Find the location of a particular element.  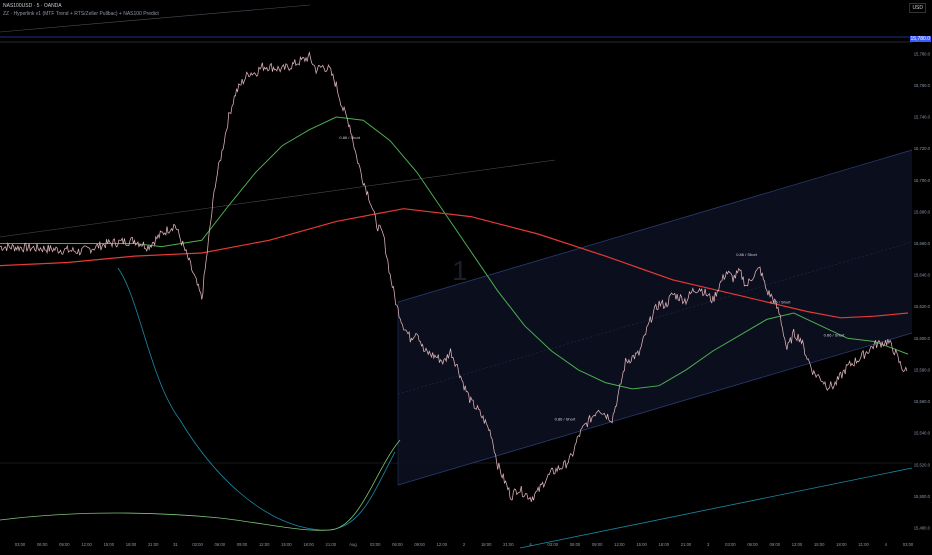

x-tick-label-2: 09:00 is located at coordinates (64, 544).